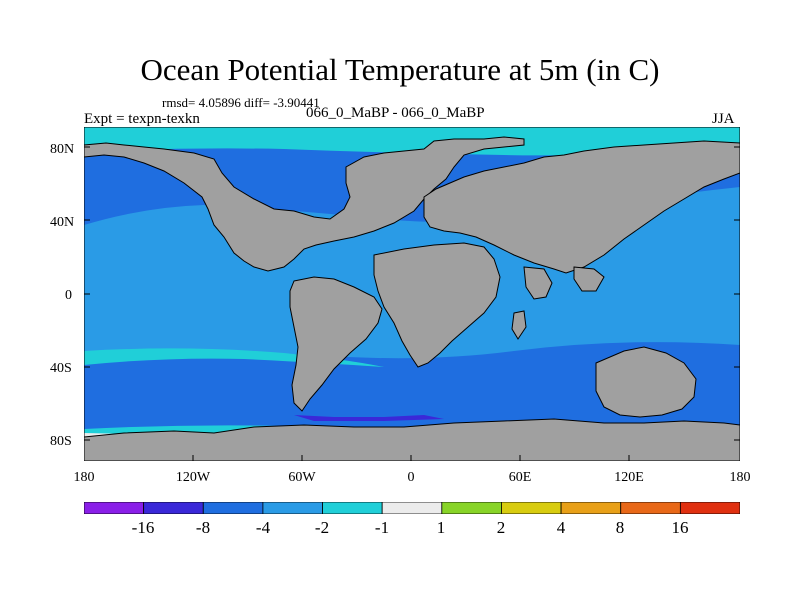 This screenshot has height=600, width=800. I want to click on lon-label-0: 0, so click(411, 477).